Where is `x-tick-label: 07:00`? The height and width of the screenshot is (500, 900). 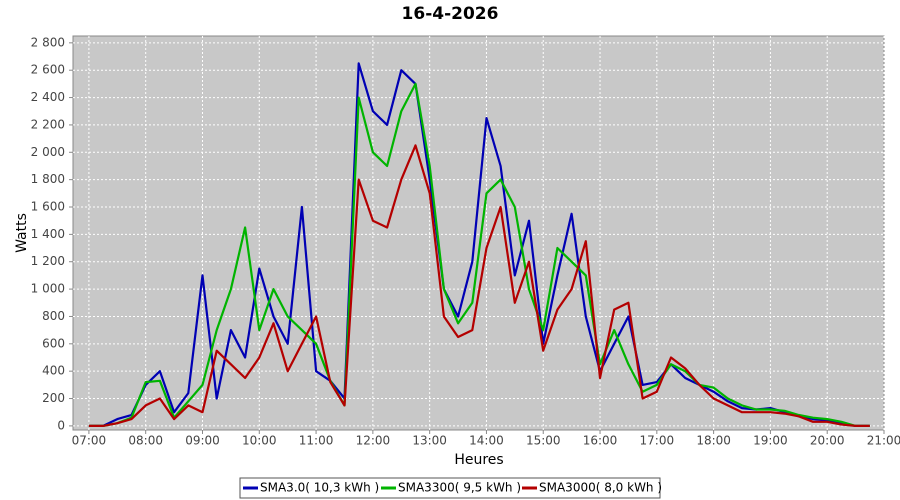
x-tick-label: 07:00 is located at coordinates (89, 441).